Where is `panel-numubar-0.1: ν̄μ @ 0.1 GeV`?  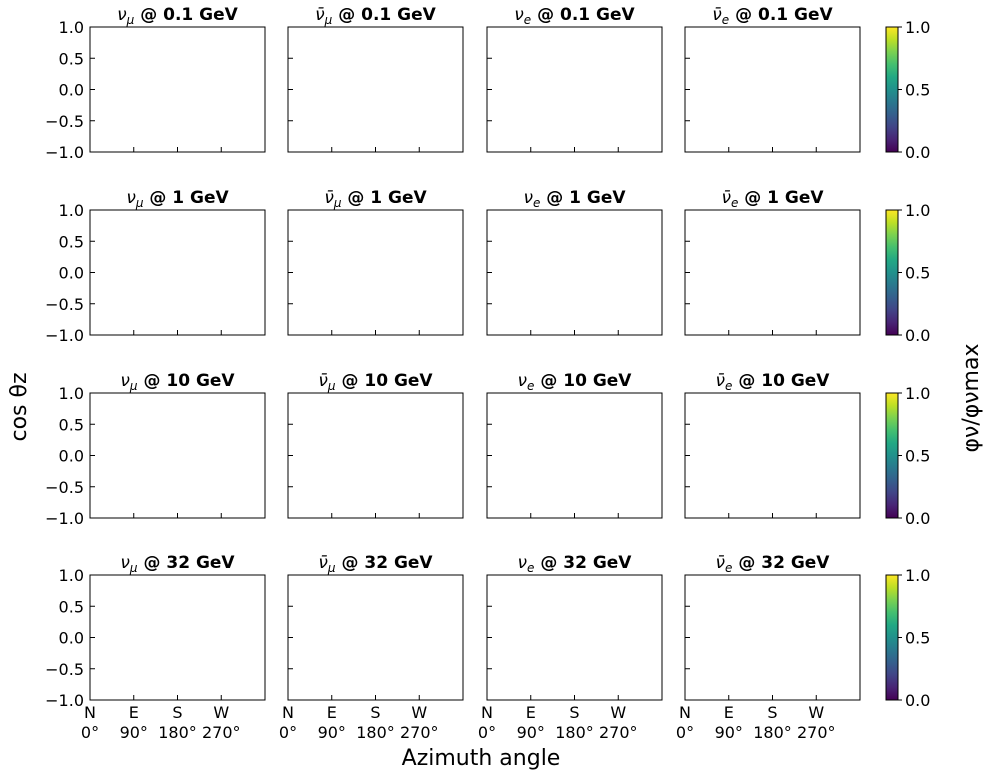
panel-numubar-0.1: ν̄μ @ 0.1 GeV is located at coordinates (375, 79).